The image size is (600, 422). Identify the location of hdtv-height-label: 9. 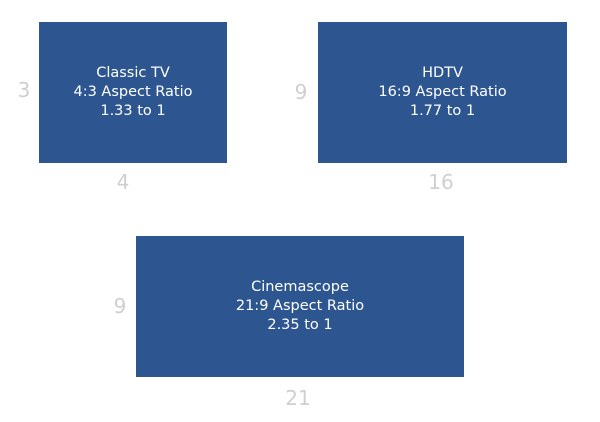
(301, 92).